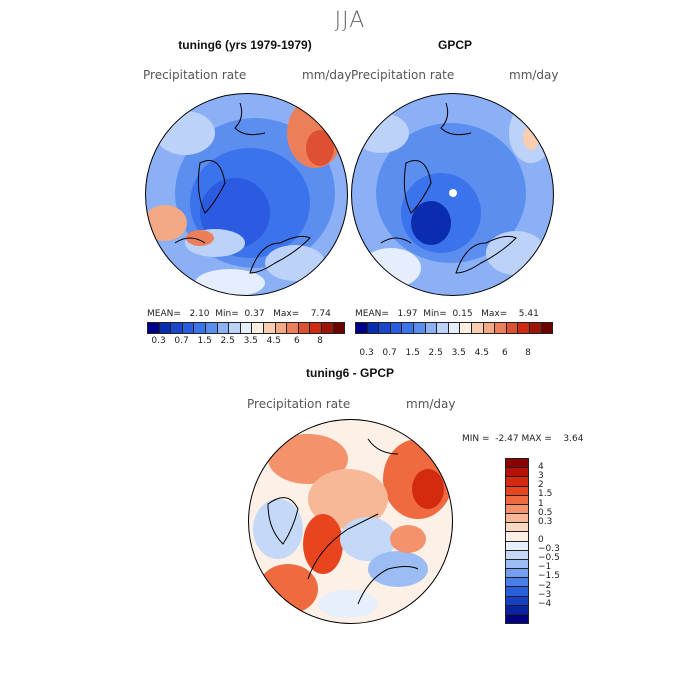  What do you see at coordinates (452, 194) in the screenshot?
I see `panel2-polar-map` at bounding box center [452, 194].